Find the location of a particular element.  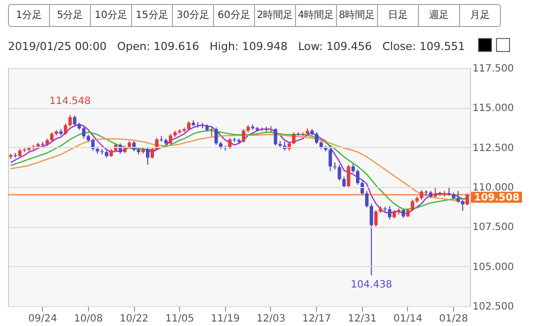

text: 1分足 is located at coordinates (29, 15).